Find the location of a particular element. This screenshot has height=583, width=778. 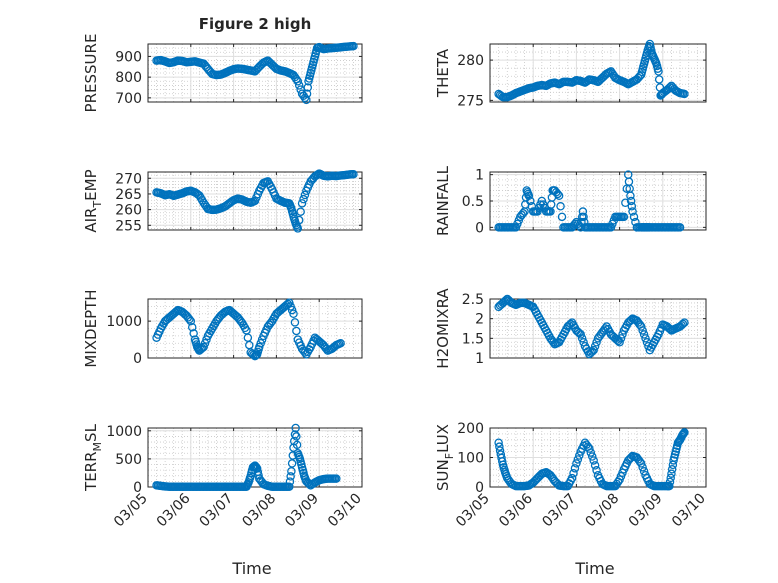

y-tick-label: 800 is located at coordinates (128, 78).